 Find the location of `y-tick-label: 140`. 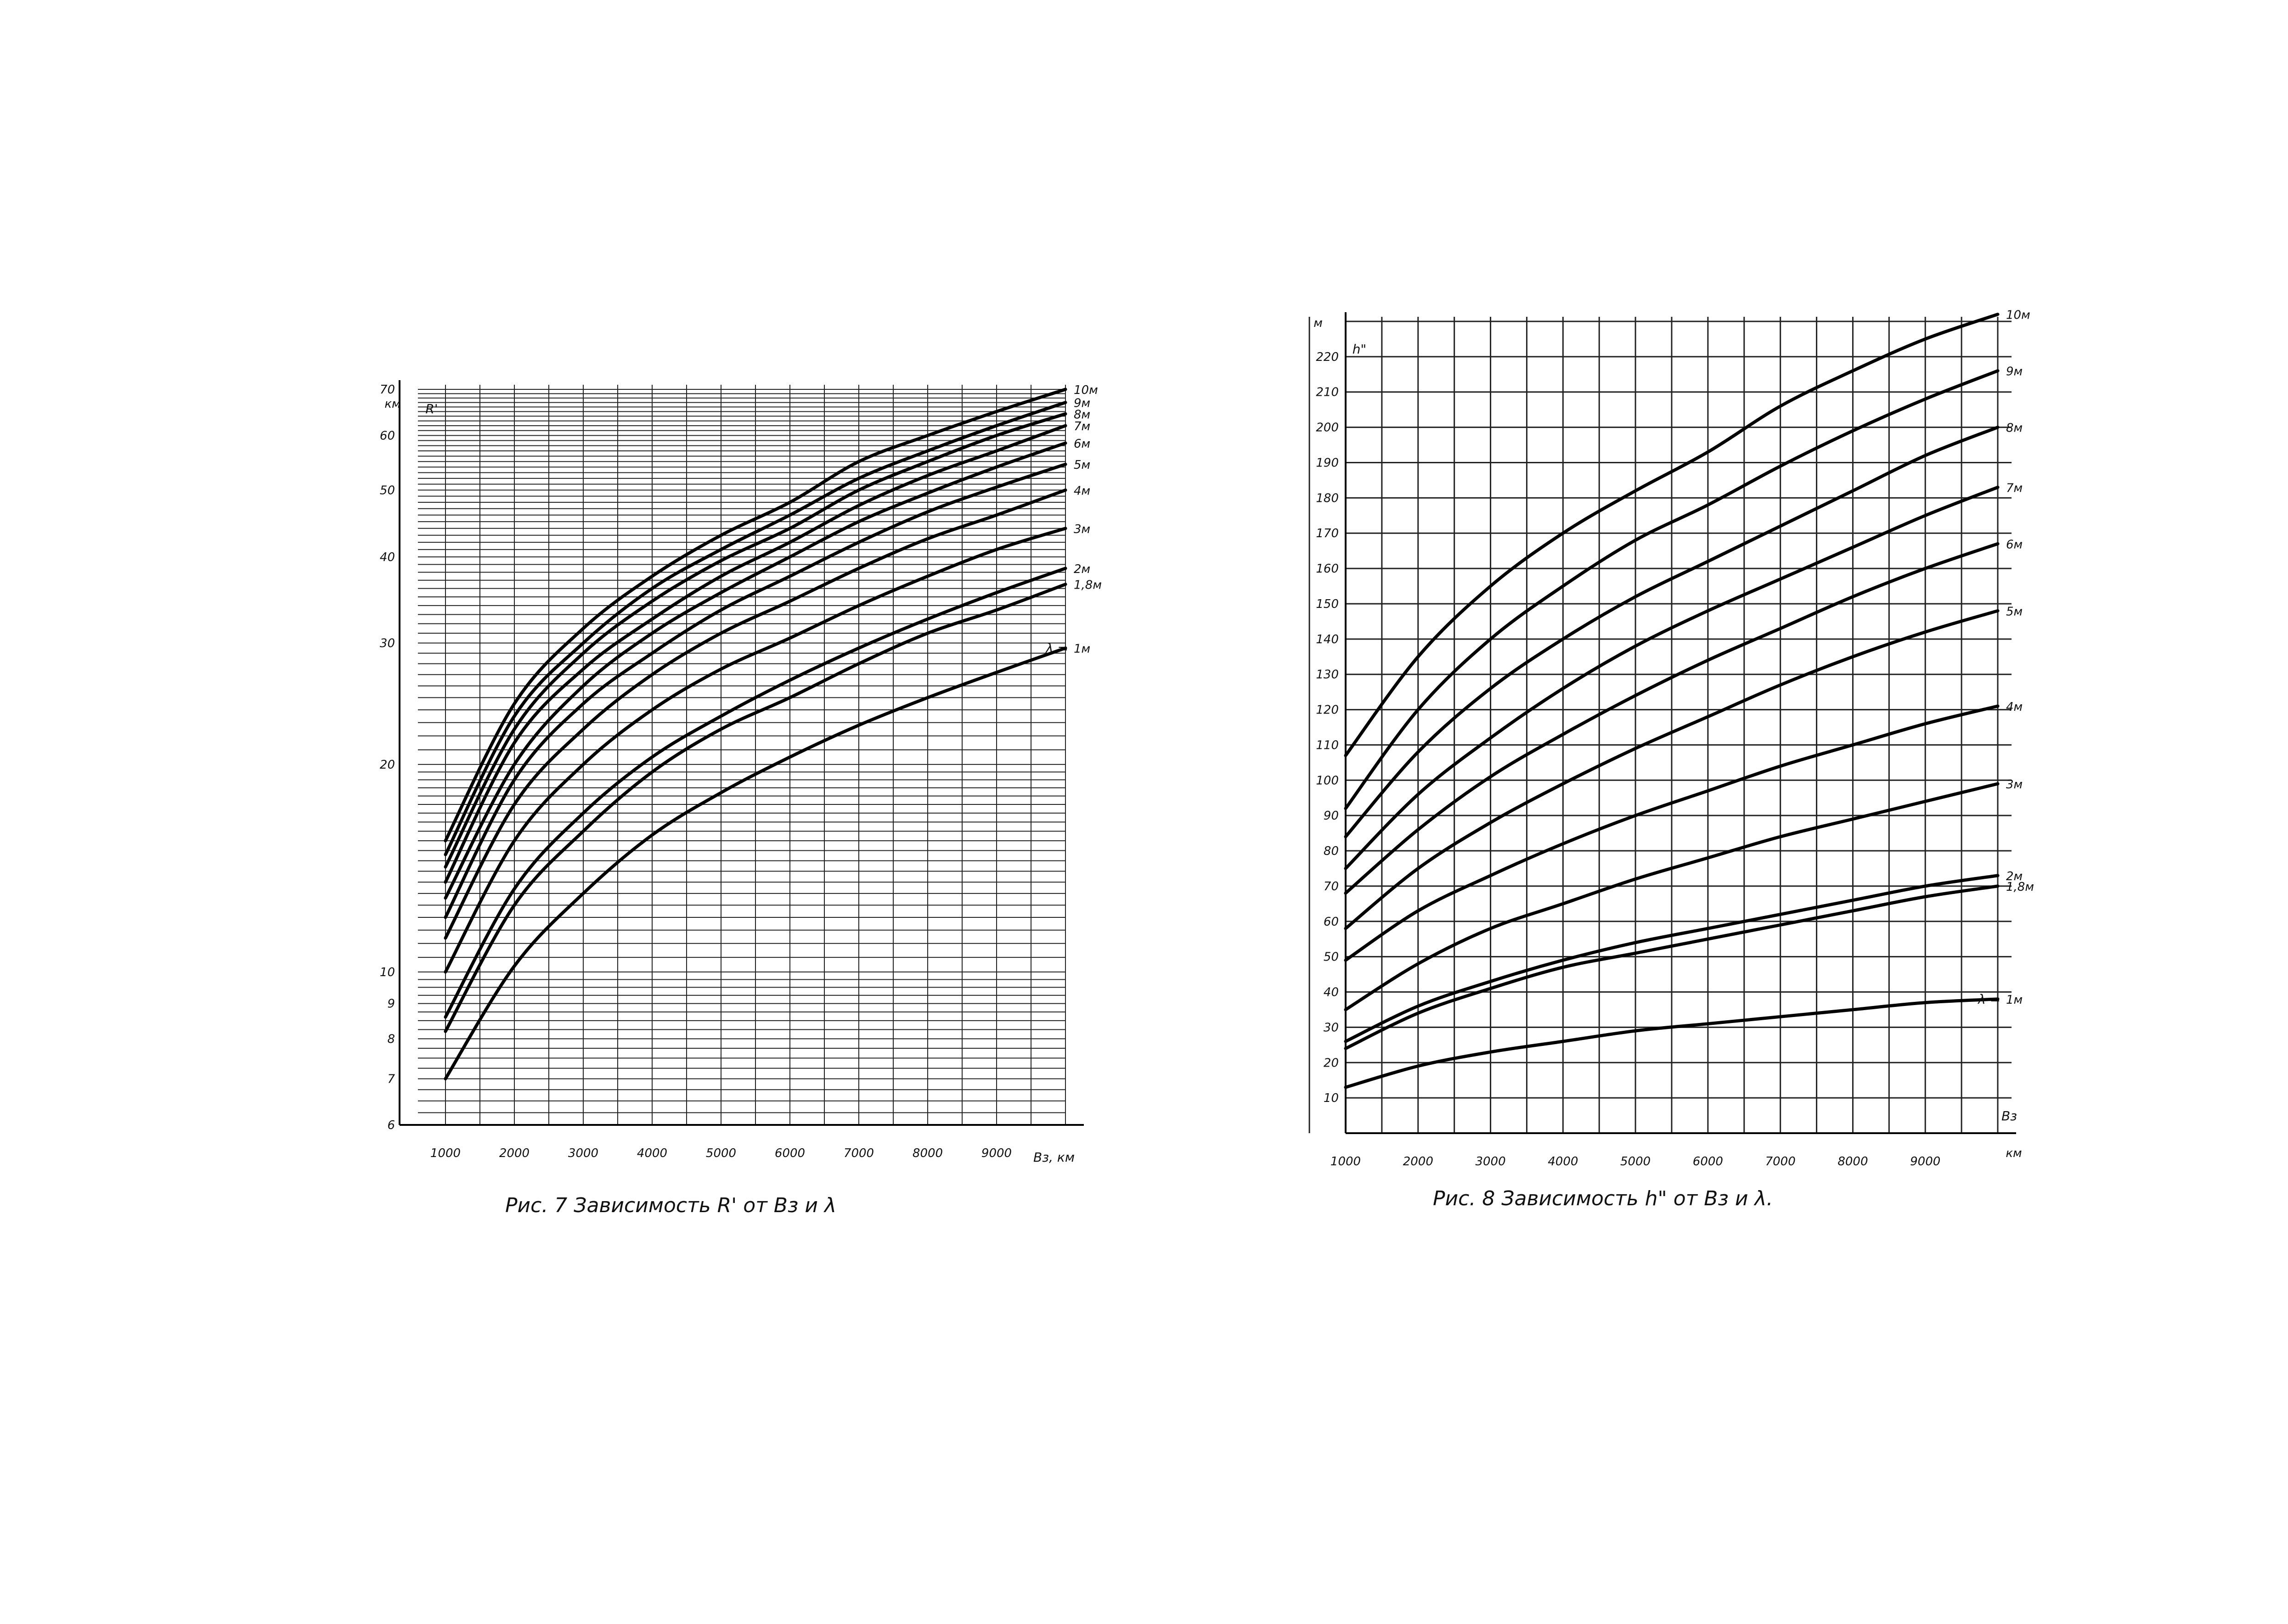

y-tick-label: 140 is located at coordinates (1327, 639).